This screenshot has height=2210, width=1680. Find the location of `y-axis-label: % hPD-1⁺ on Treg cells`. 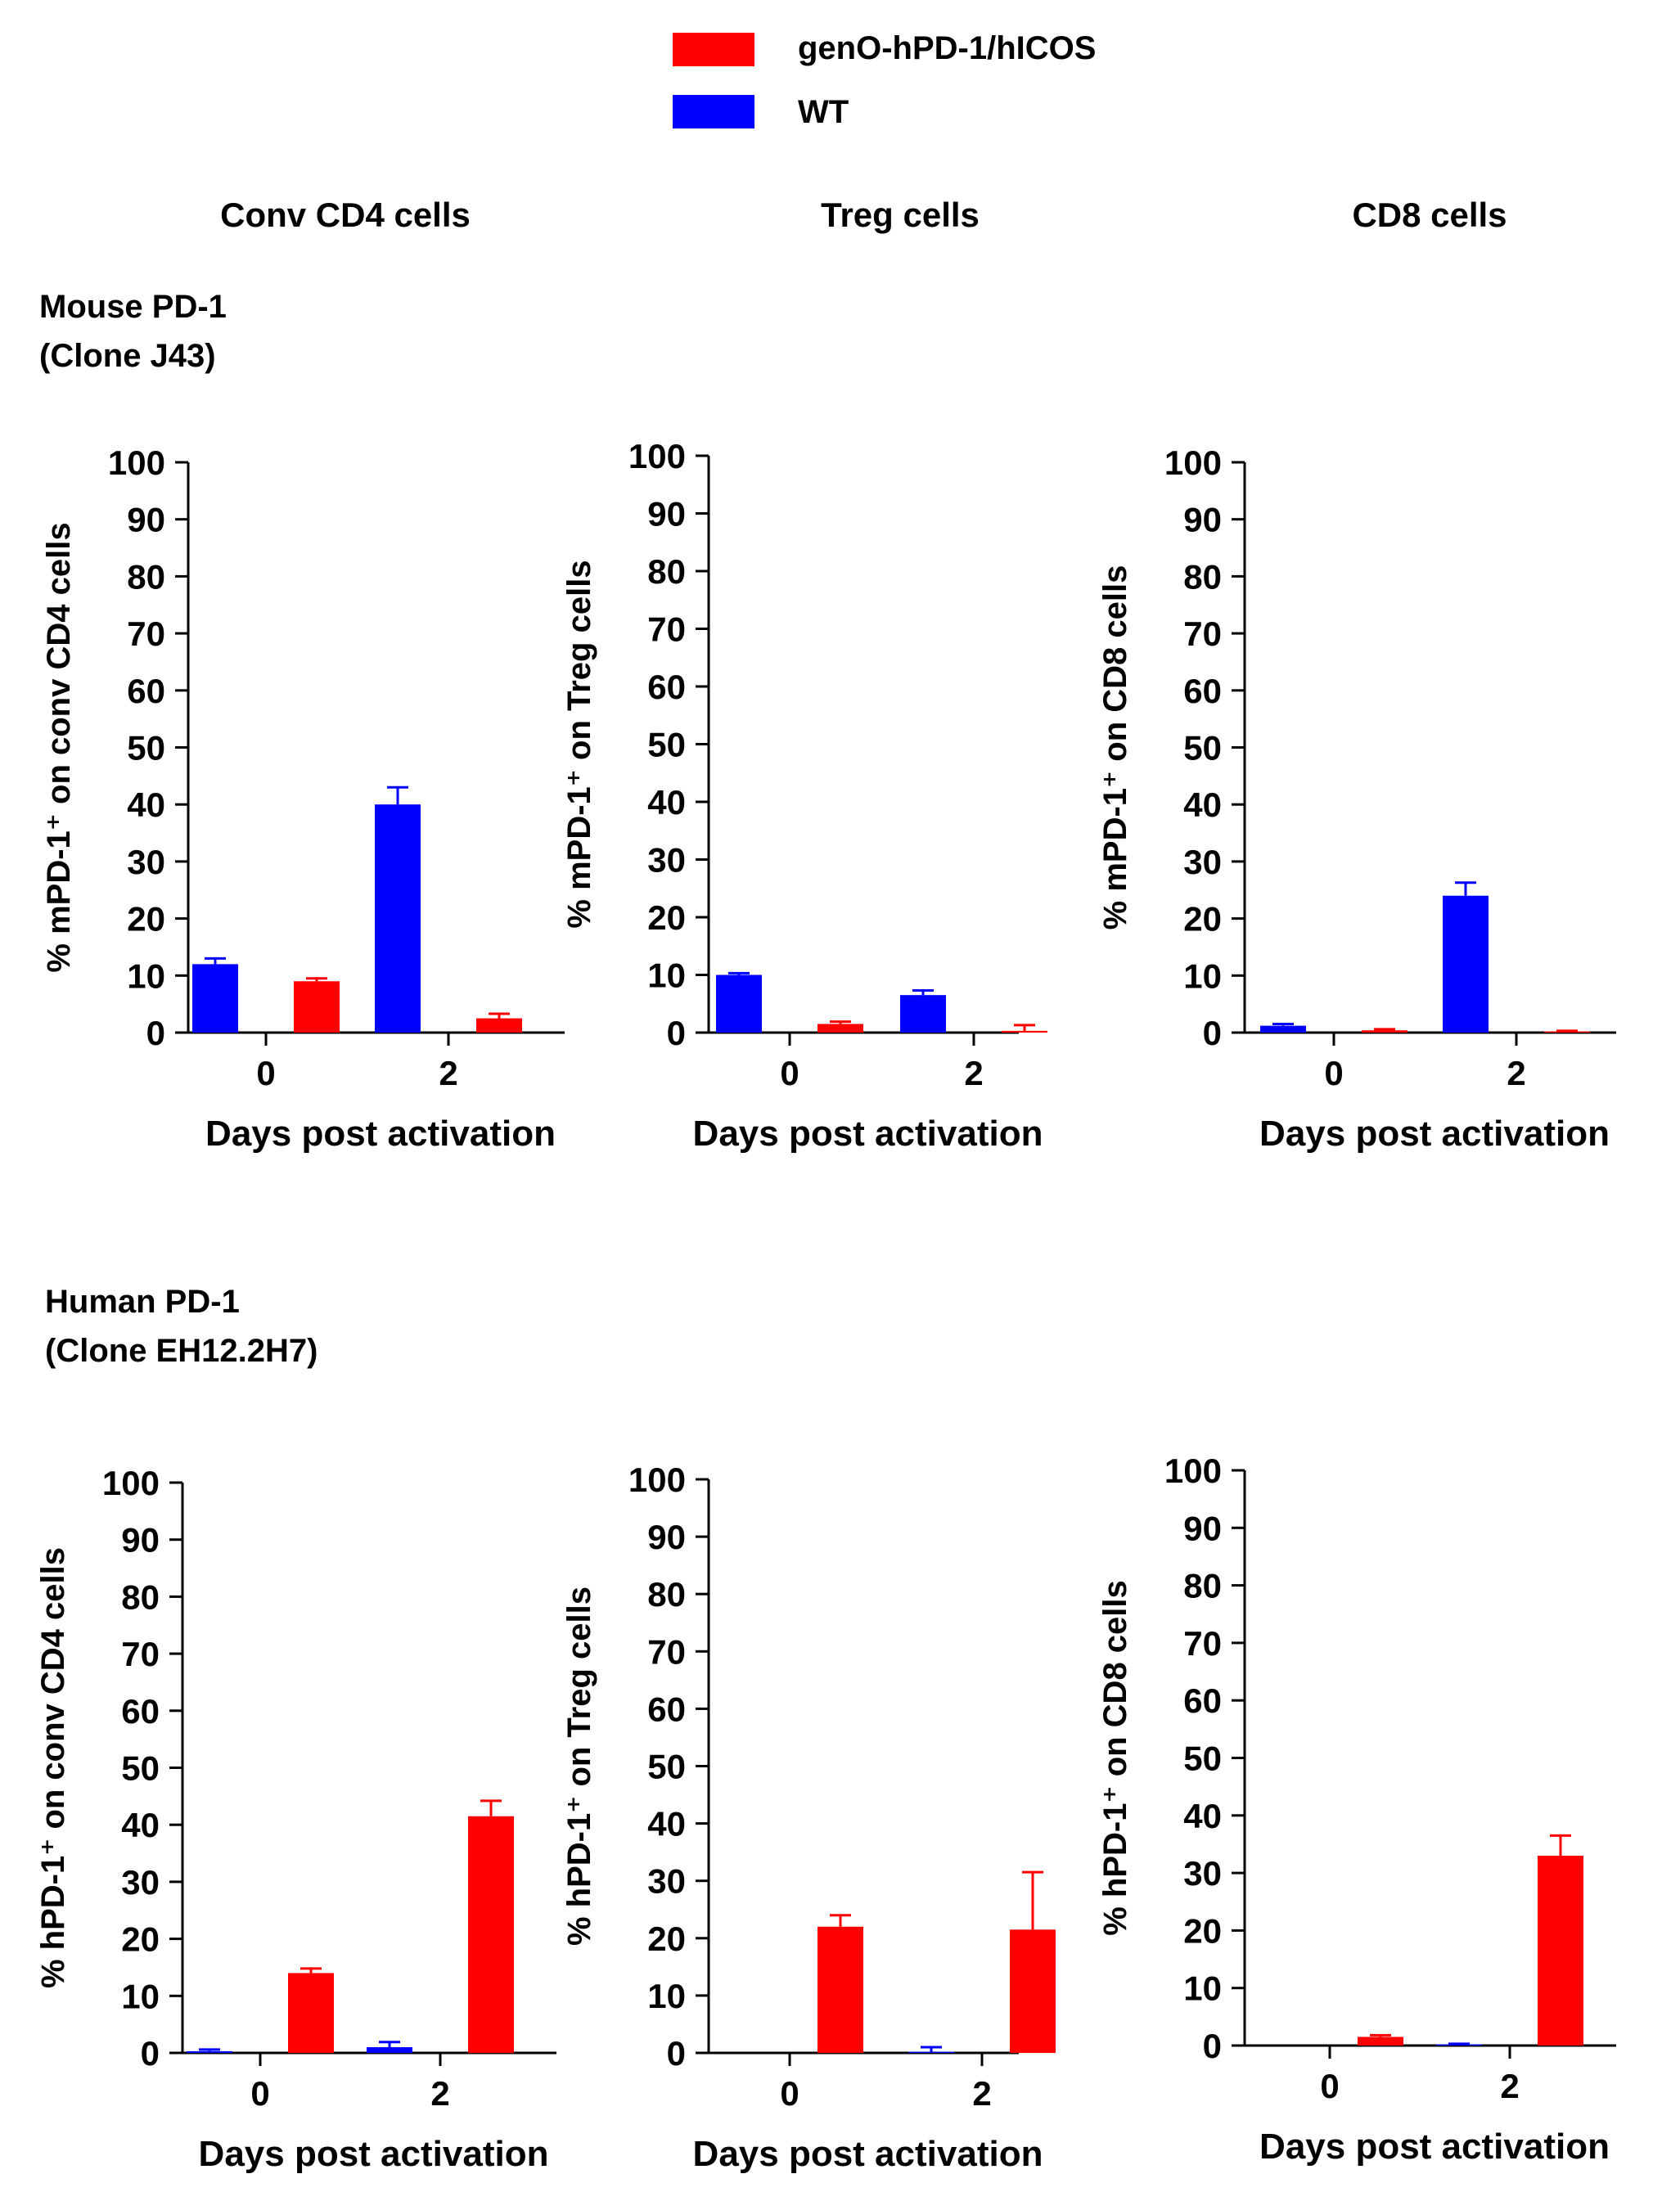

y-axis-label: % hPD-1⁺ on Treg cells is located at coordinates (579, 1766).